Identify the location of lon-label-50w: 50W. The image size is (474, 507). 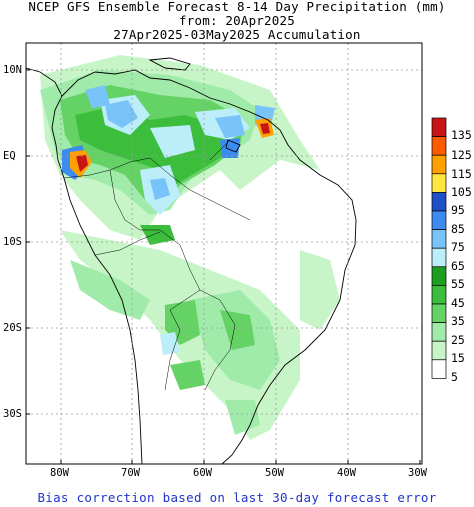
(274, 473).